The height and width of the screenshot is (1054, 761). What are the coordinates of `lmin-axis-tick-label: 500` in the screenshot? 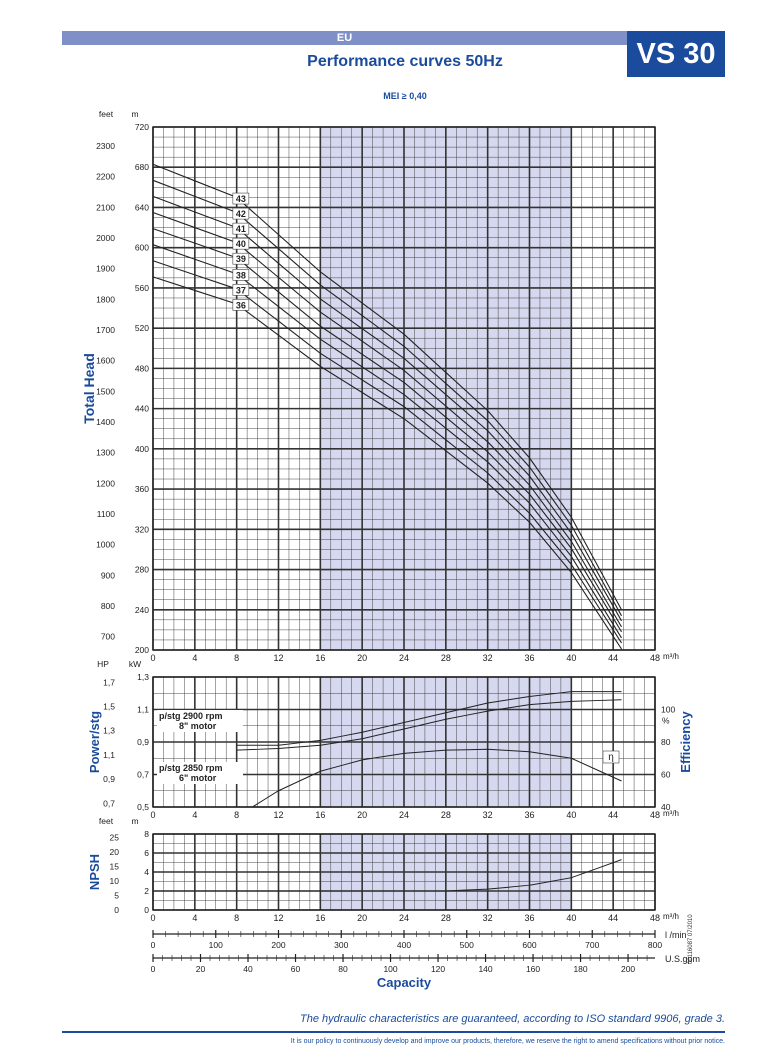 It's located at (467, 945).